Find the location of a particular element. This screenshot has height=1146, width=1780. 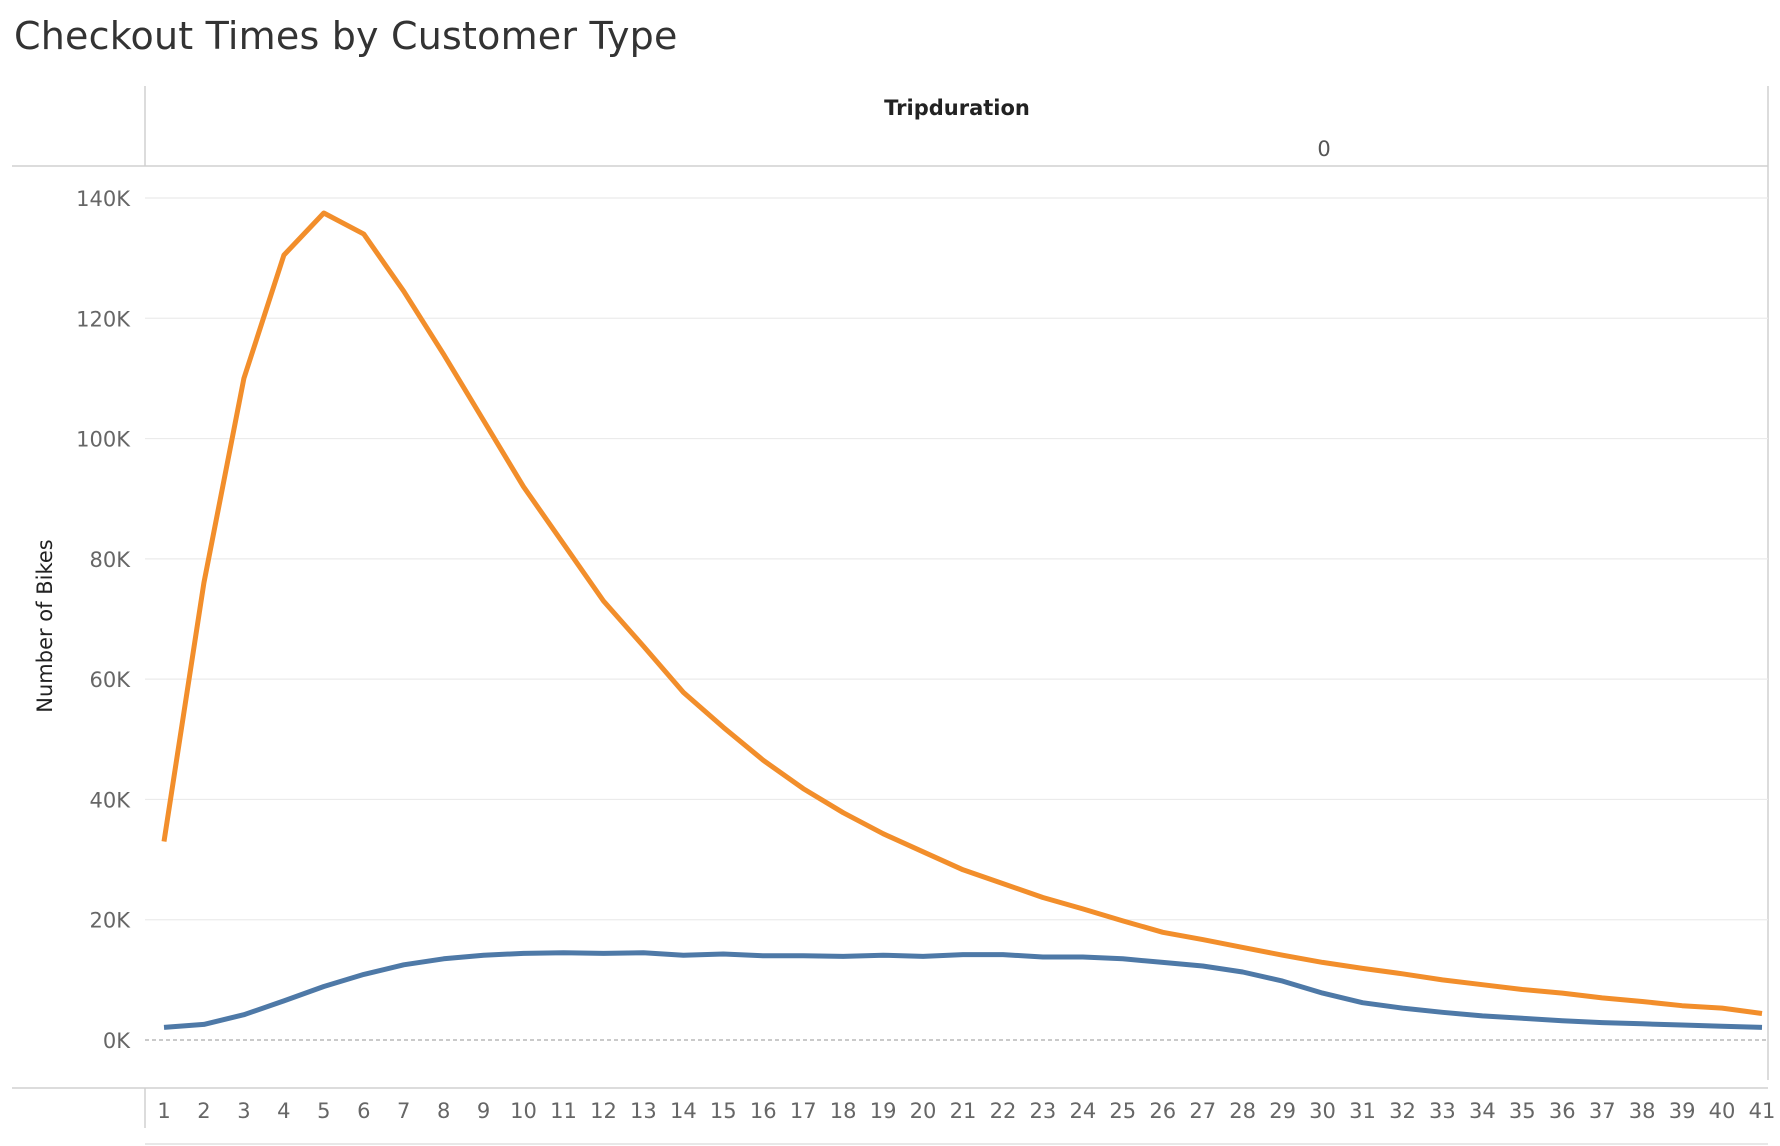

x-tick-label: 18 is located at coordinates (843, 1111).